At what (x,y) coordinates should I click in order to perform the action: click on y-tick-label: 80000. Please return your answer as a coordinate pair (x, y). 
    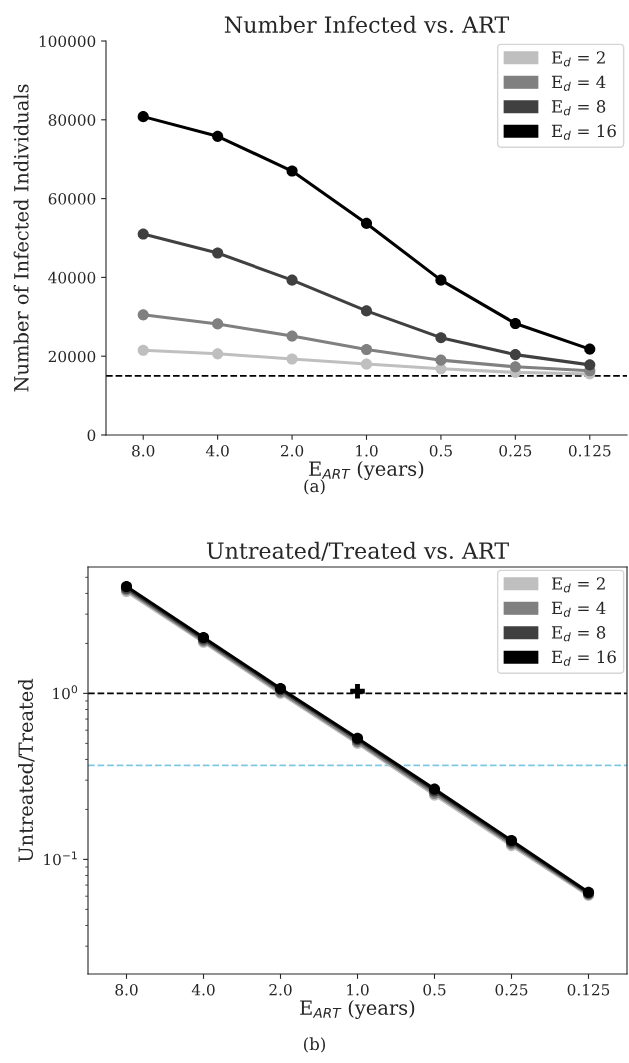
    Looking at the image, I should click on (72, 120).